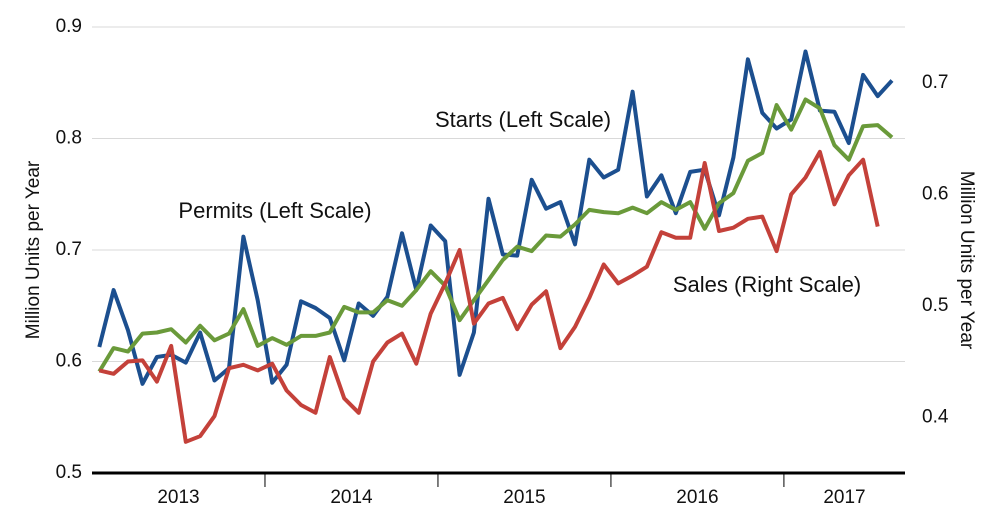 This screenshot has width=1000, height=525. Describe the element at coordinates (178, 497) in the screenshot. I see `x-tick-label: 2013` at that location.